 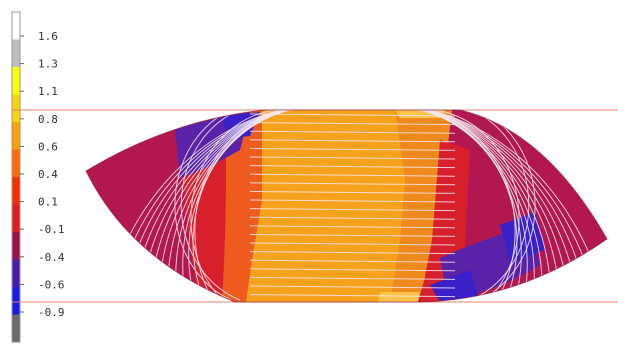 I want to click on region-blue-bottom-right, so click(x=454, y=286).